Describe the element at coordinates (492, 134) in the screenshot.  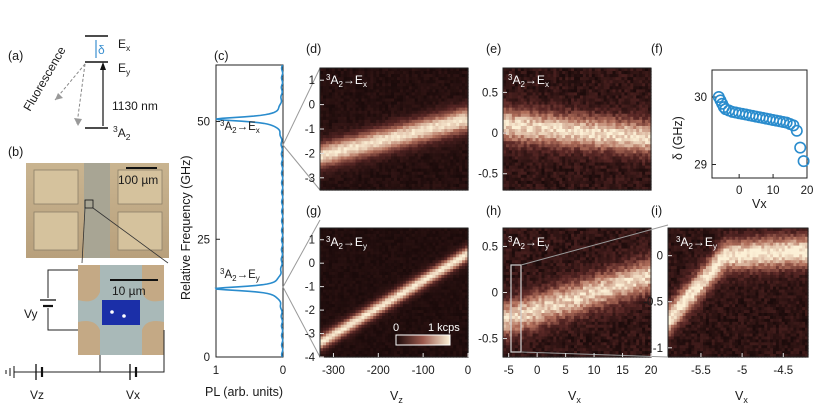
I see `axis-e: 0.50-0.5` at that location.